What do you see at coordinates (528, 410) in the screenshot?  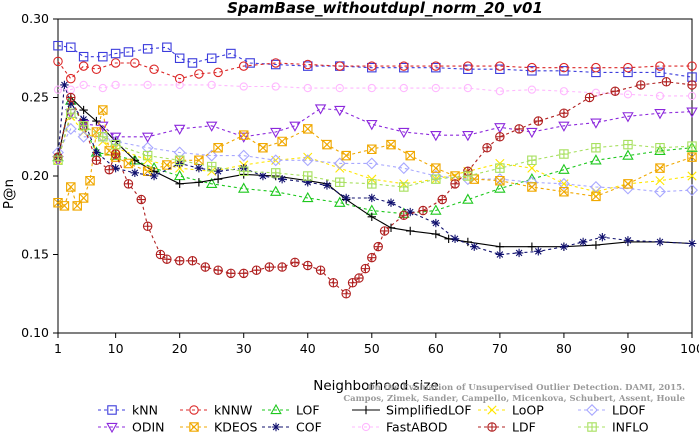 I see `legend-label: LoOP` at bounding box center [528, 410].